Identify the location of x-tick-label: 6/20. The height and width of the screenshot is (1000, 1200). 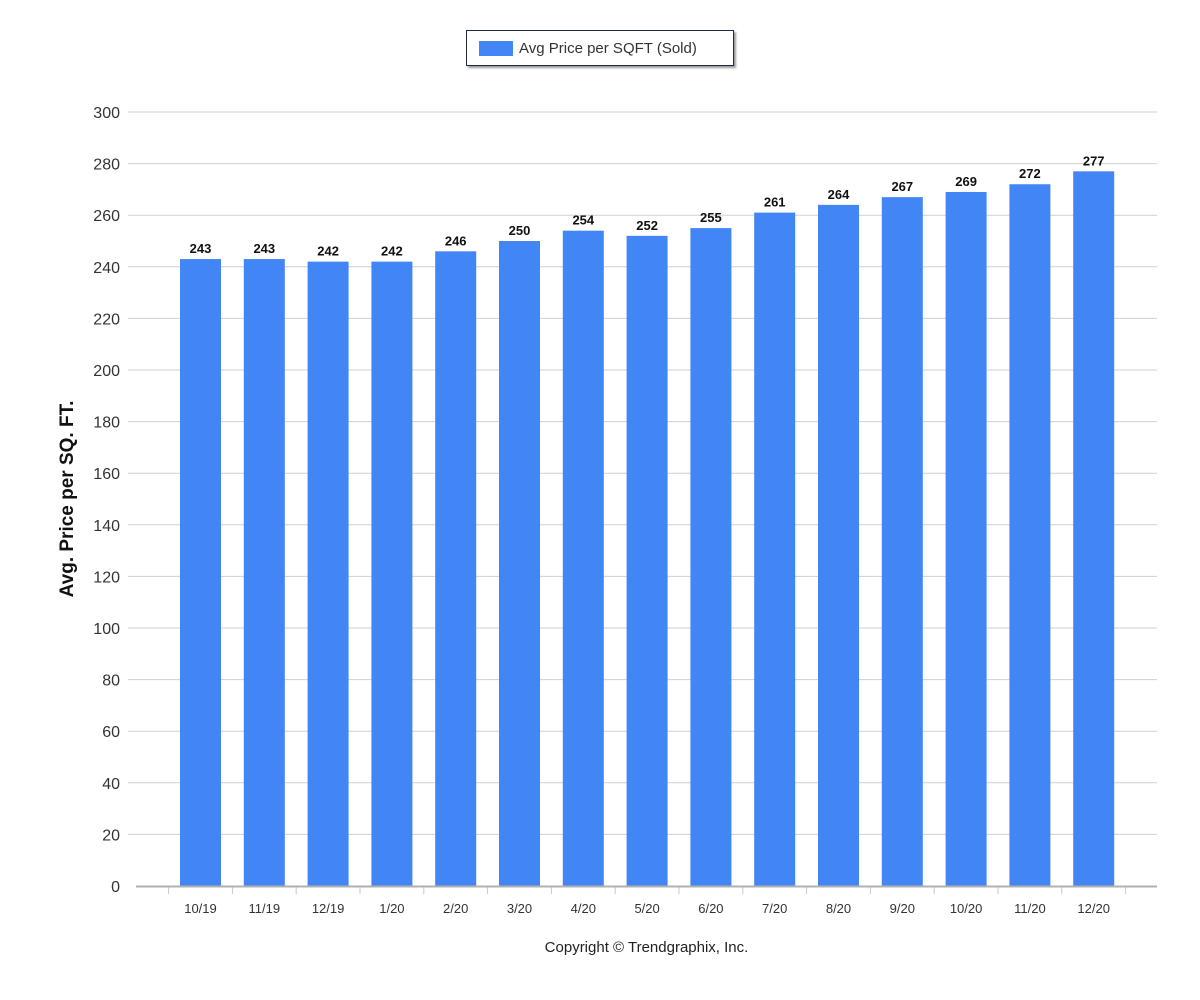
(710, 908).